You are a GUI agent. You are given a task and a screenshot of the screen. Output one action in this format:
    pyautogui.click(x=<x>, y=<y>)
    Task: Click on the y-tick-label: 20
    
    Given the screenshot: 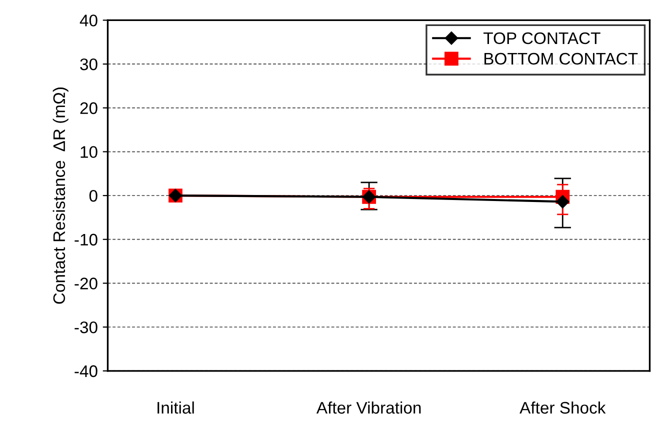 What is the action you would take?
    pyautogui.click(x=89, y=108)
    